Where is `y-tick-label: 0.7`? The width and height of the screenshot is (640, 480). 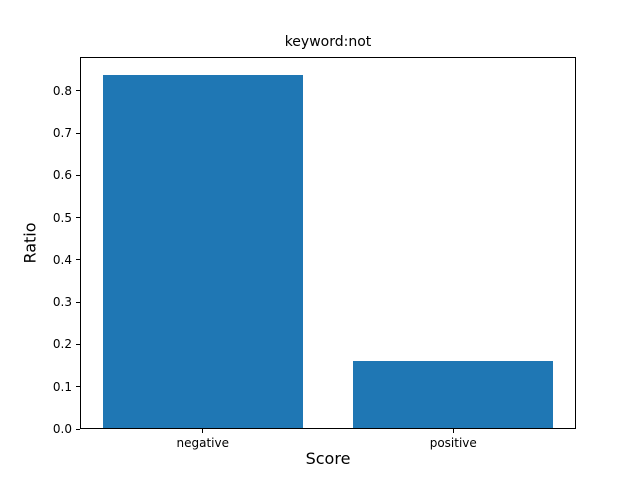
y-tick-label: 0.7 is located at coordinates (62, 133).